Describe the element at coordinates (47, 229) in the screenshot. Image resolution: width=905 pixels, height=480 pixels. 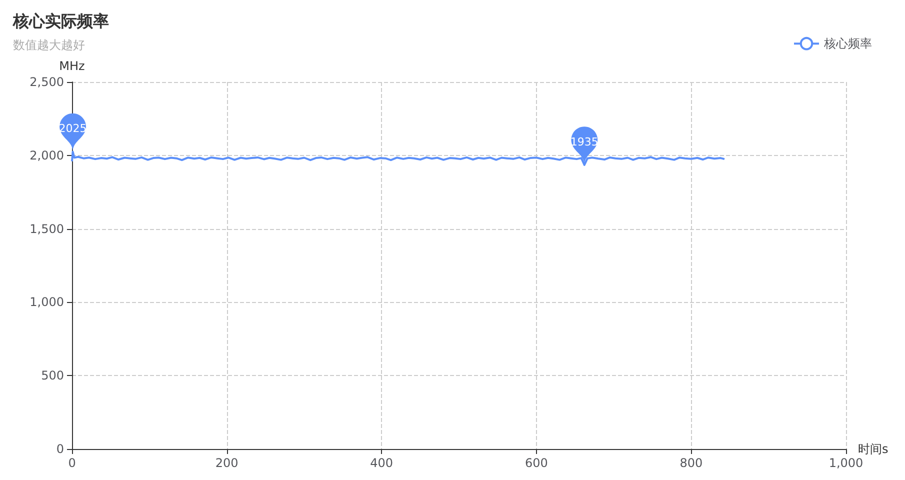
I see `y-tick-label: 1,500` at that location.